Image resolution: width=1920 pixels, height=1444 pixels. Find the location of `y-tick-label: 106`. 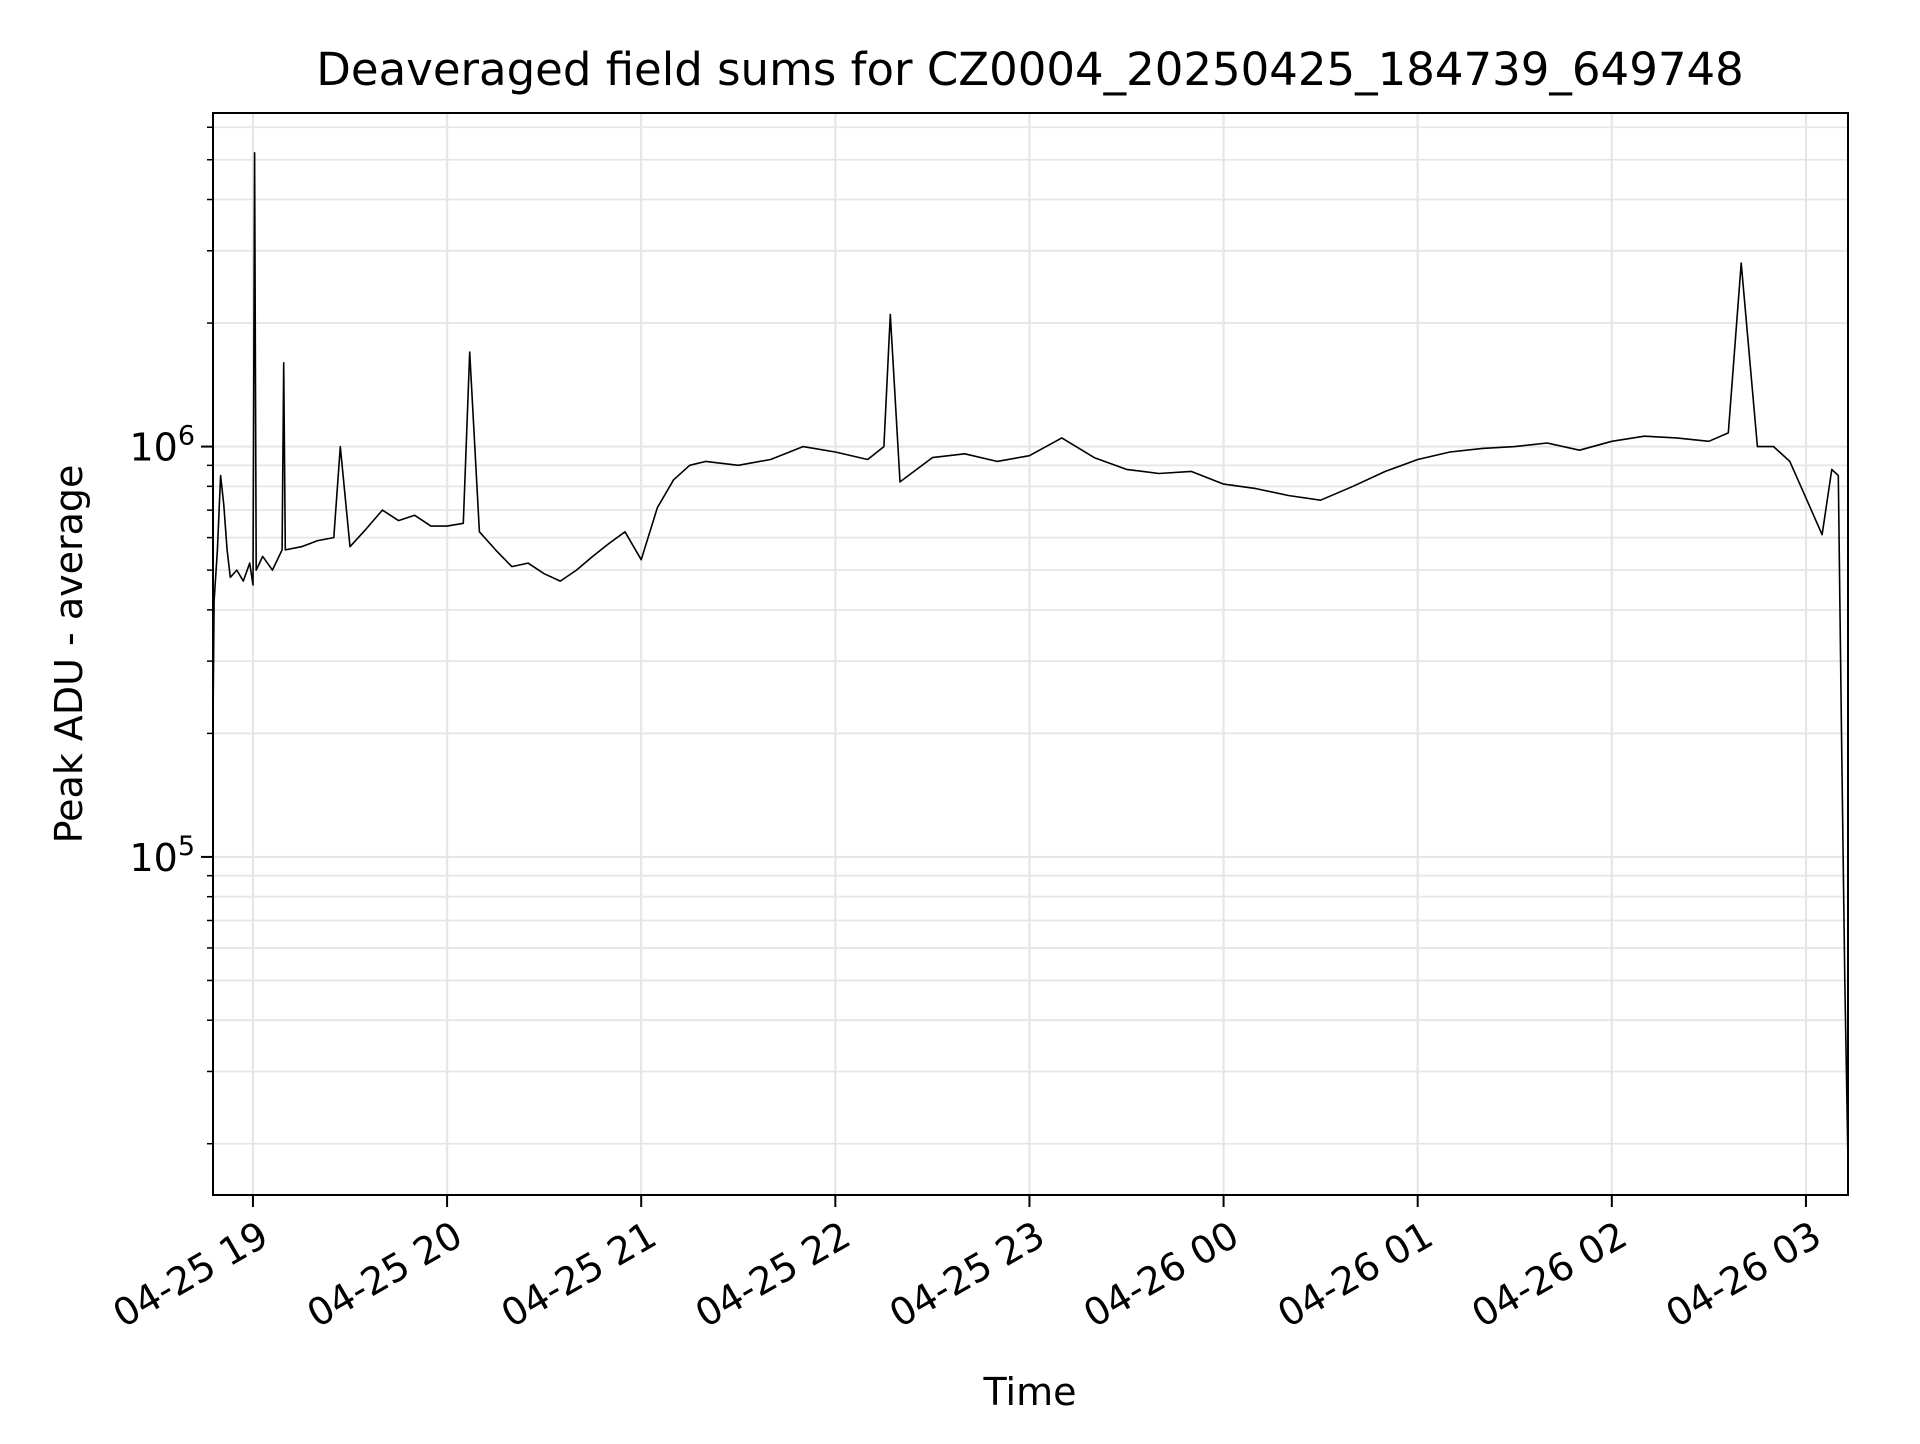

y-tick-label: 106 is located at coordinates (162, 445).